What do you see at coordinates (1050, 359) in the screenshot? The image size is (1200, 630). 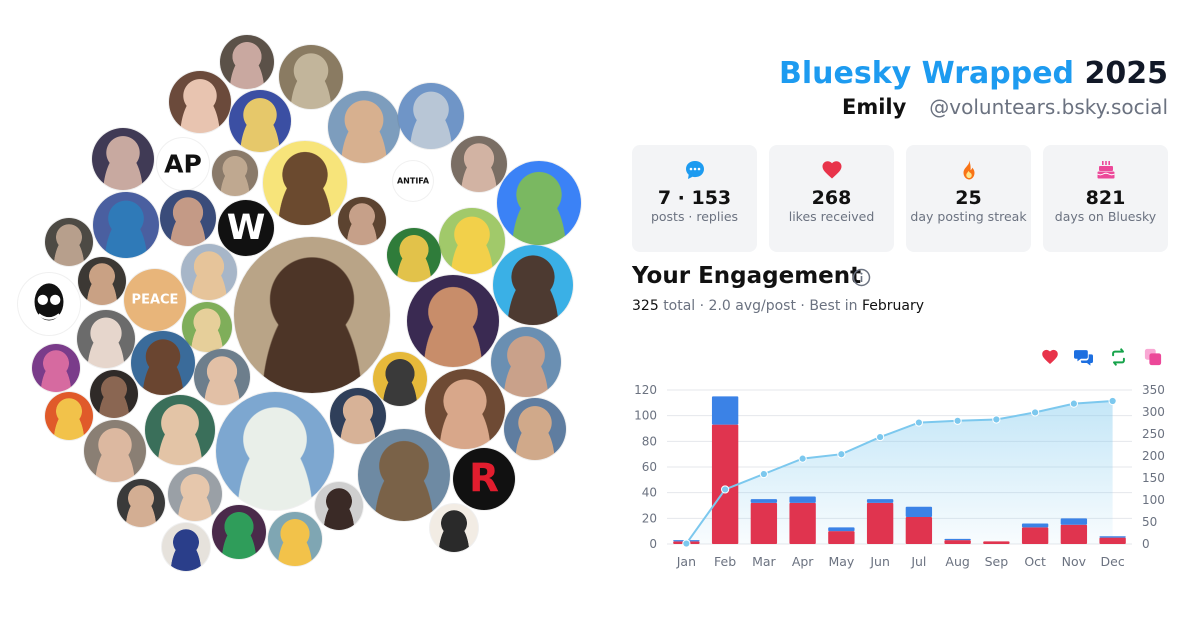 I see `legend-heart-icon` at bounding box center [1050, 359].